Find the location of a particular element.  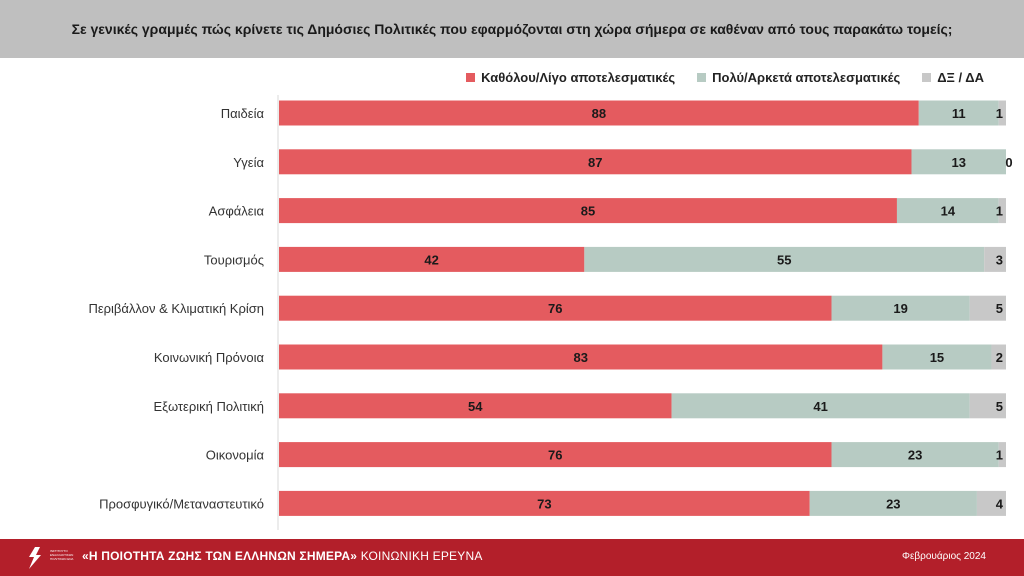

data-label: 83 is located at coordinates (580, 357).